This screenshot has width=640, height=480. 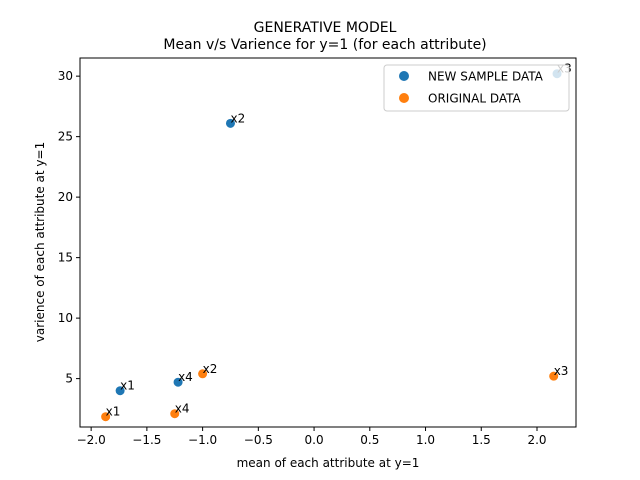 I want to click on y-tick-label: 10, so click(x=65, y=318).